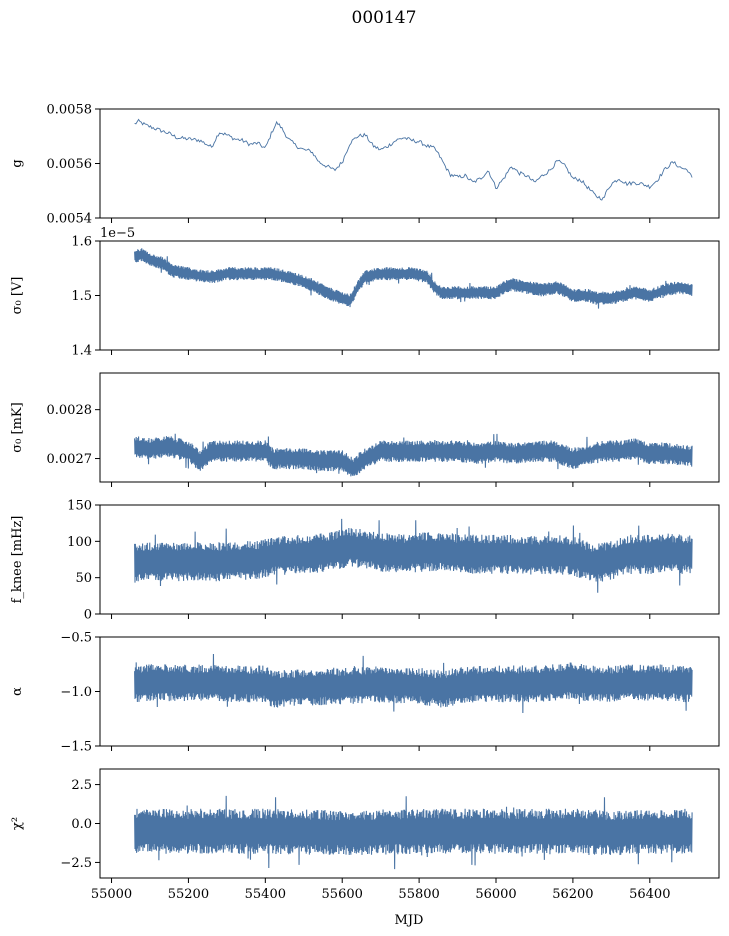  What do you see at coordinates (17, 560) in the screenshot?
I see `y-axis-label: f_knee [mHz]` at bounding box center [17, 560].